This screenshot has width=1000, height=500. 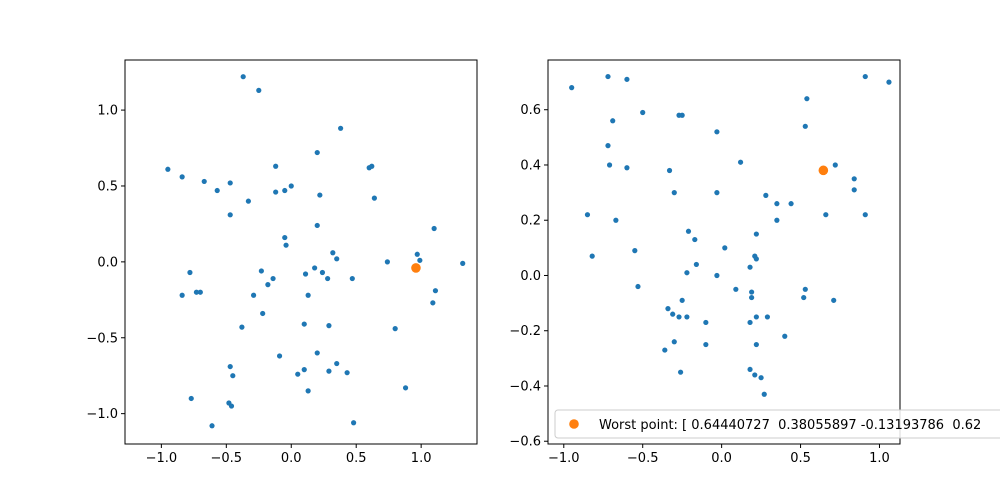 What do you see at coordinates (530, 165) in the screenshot?
I see `right-y-tick-label: 0.4` at bounding box center [530, 165].